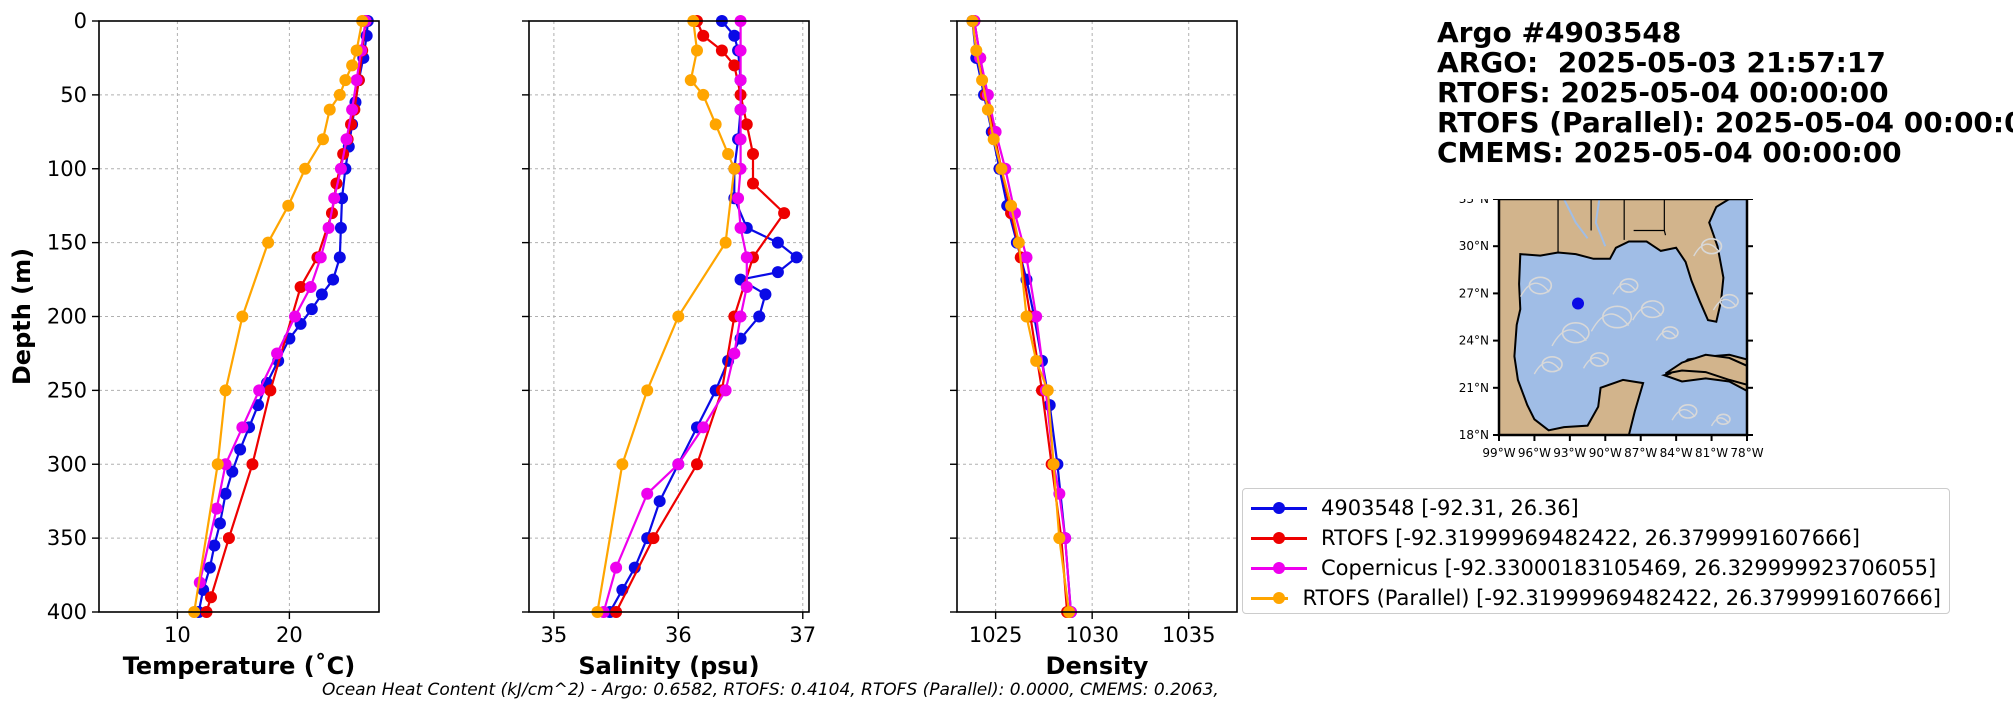 Image resolution: width=2013 pixels, height=712 pixels. I want to click on x-tick-label: 1035, so click(1188, 635).